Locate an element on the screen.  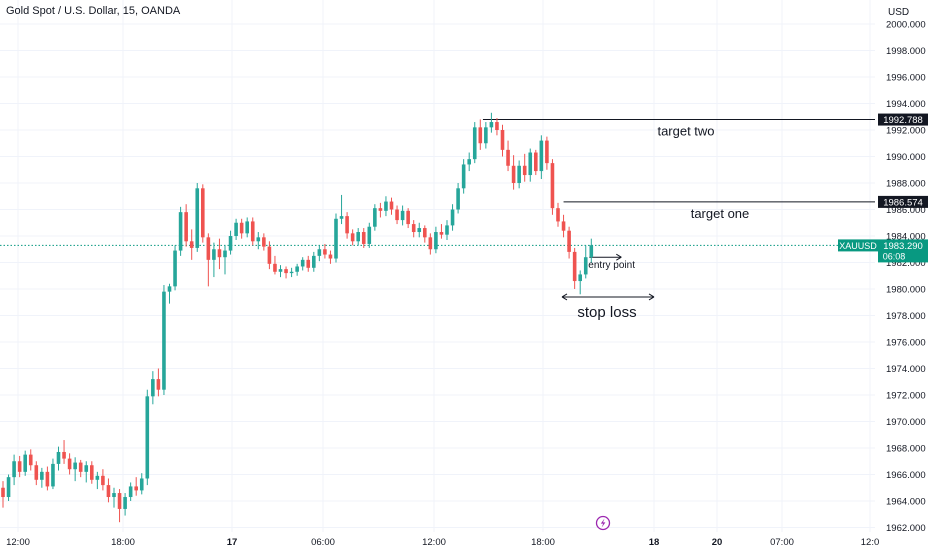
lightning-icon is located at coordinates (603, 523).